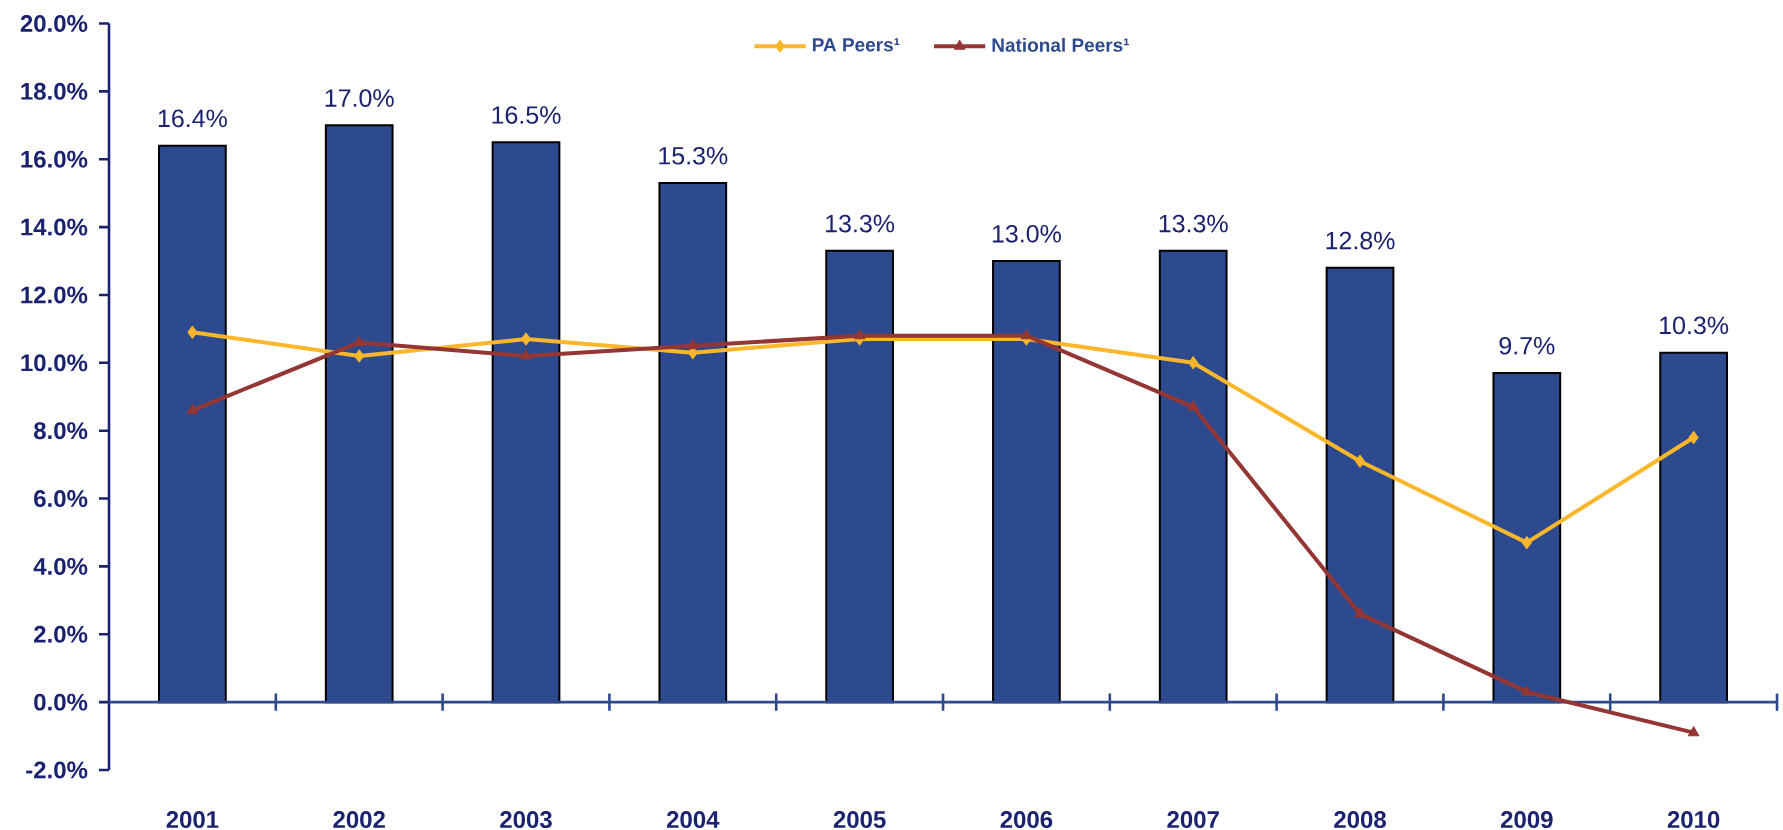 This screenshot has height=830, width=1783. What do you see at coordinates (856, 45) in the screenshot?
I see `legend-label: PA Peers¹` at bounding box center [856, 45].